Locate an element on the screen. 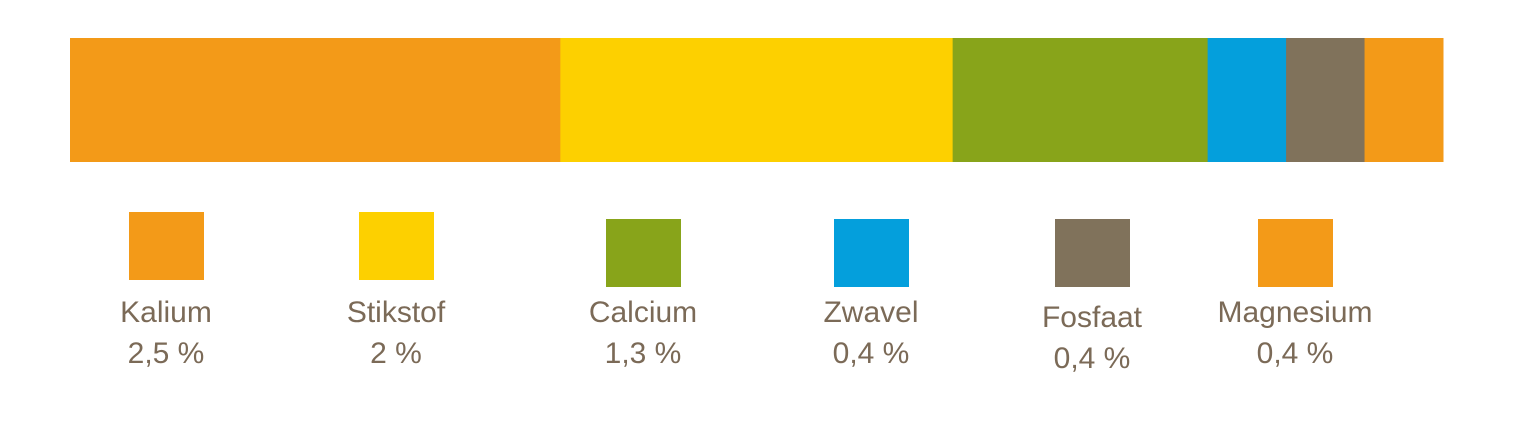 The width and height of the screenshot is (1532, 430). bar-segment-calcium is located at coordinates (1080, 100).